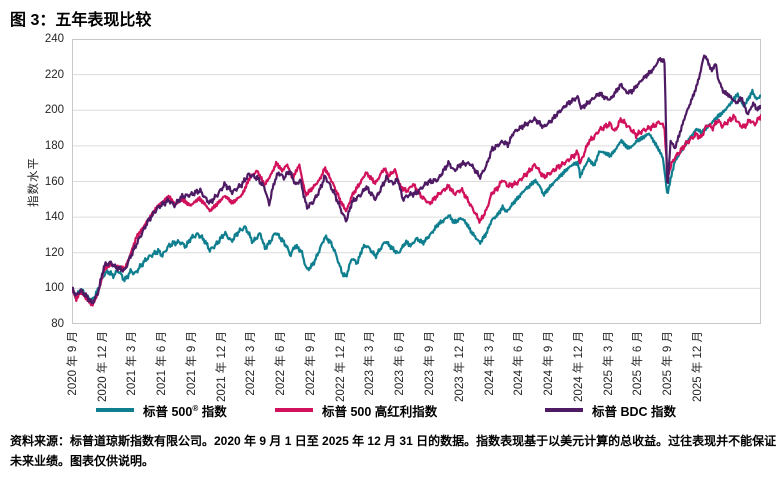  What do you see at coordinates (54, 252) in the screenshot?
I see `y-tick-label: 120` at bounding box center [54, 252].